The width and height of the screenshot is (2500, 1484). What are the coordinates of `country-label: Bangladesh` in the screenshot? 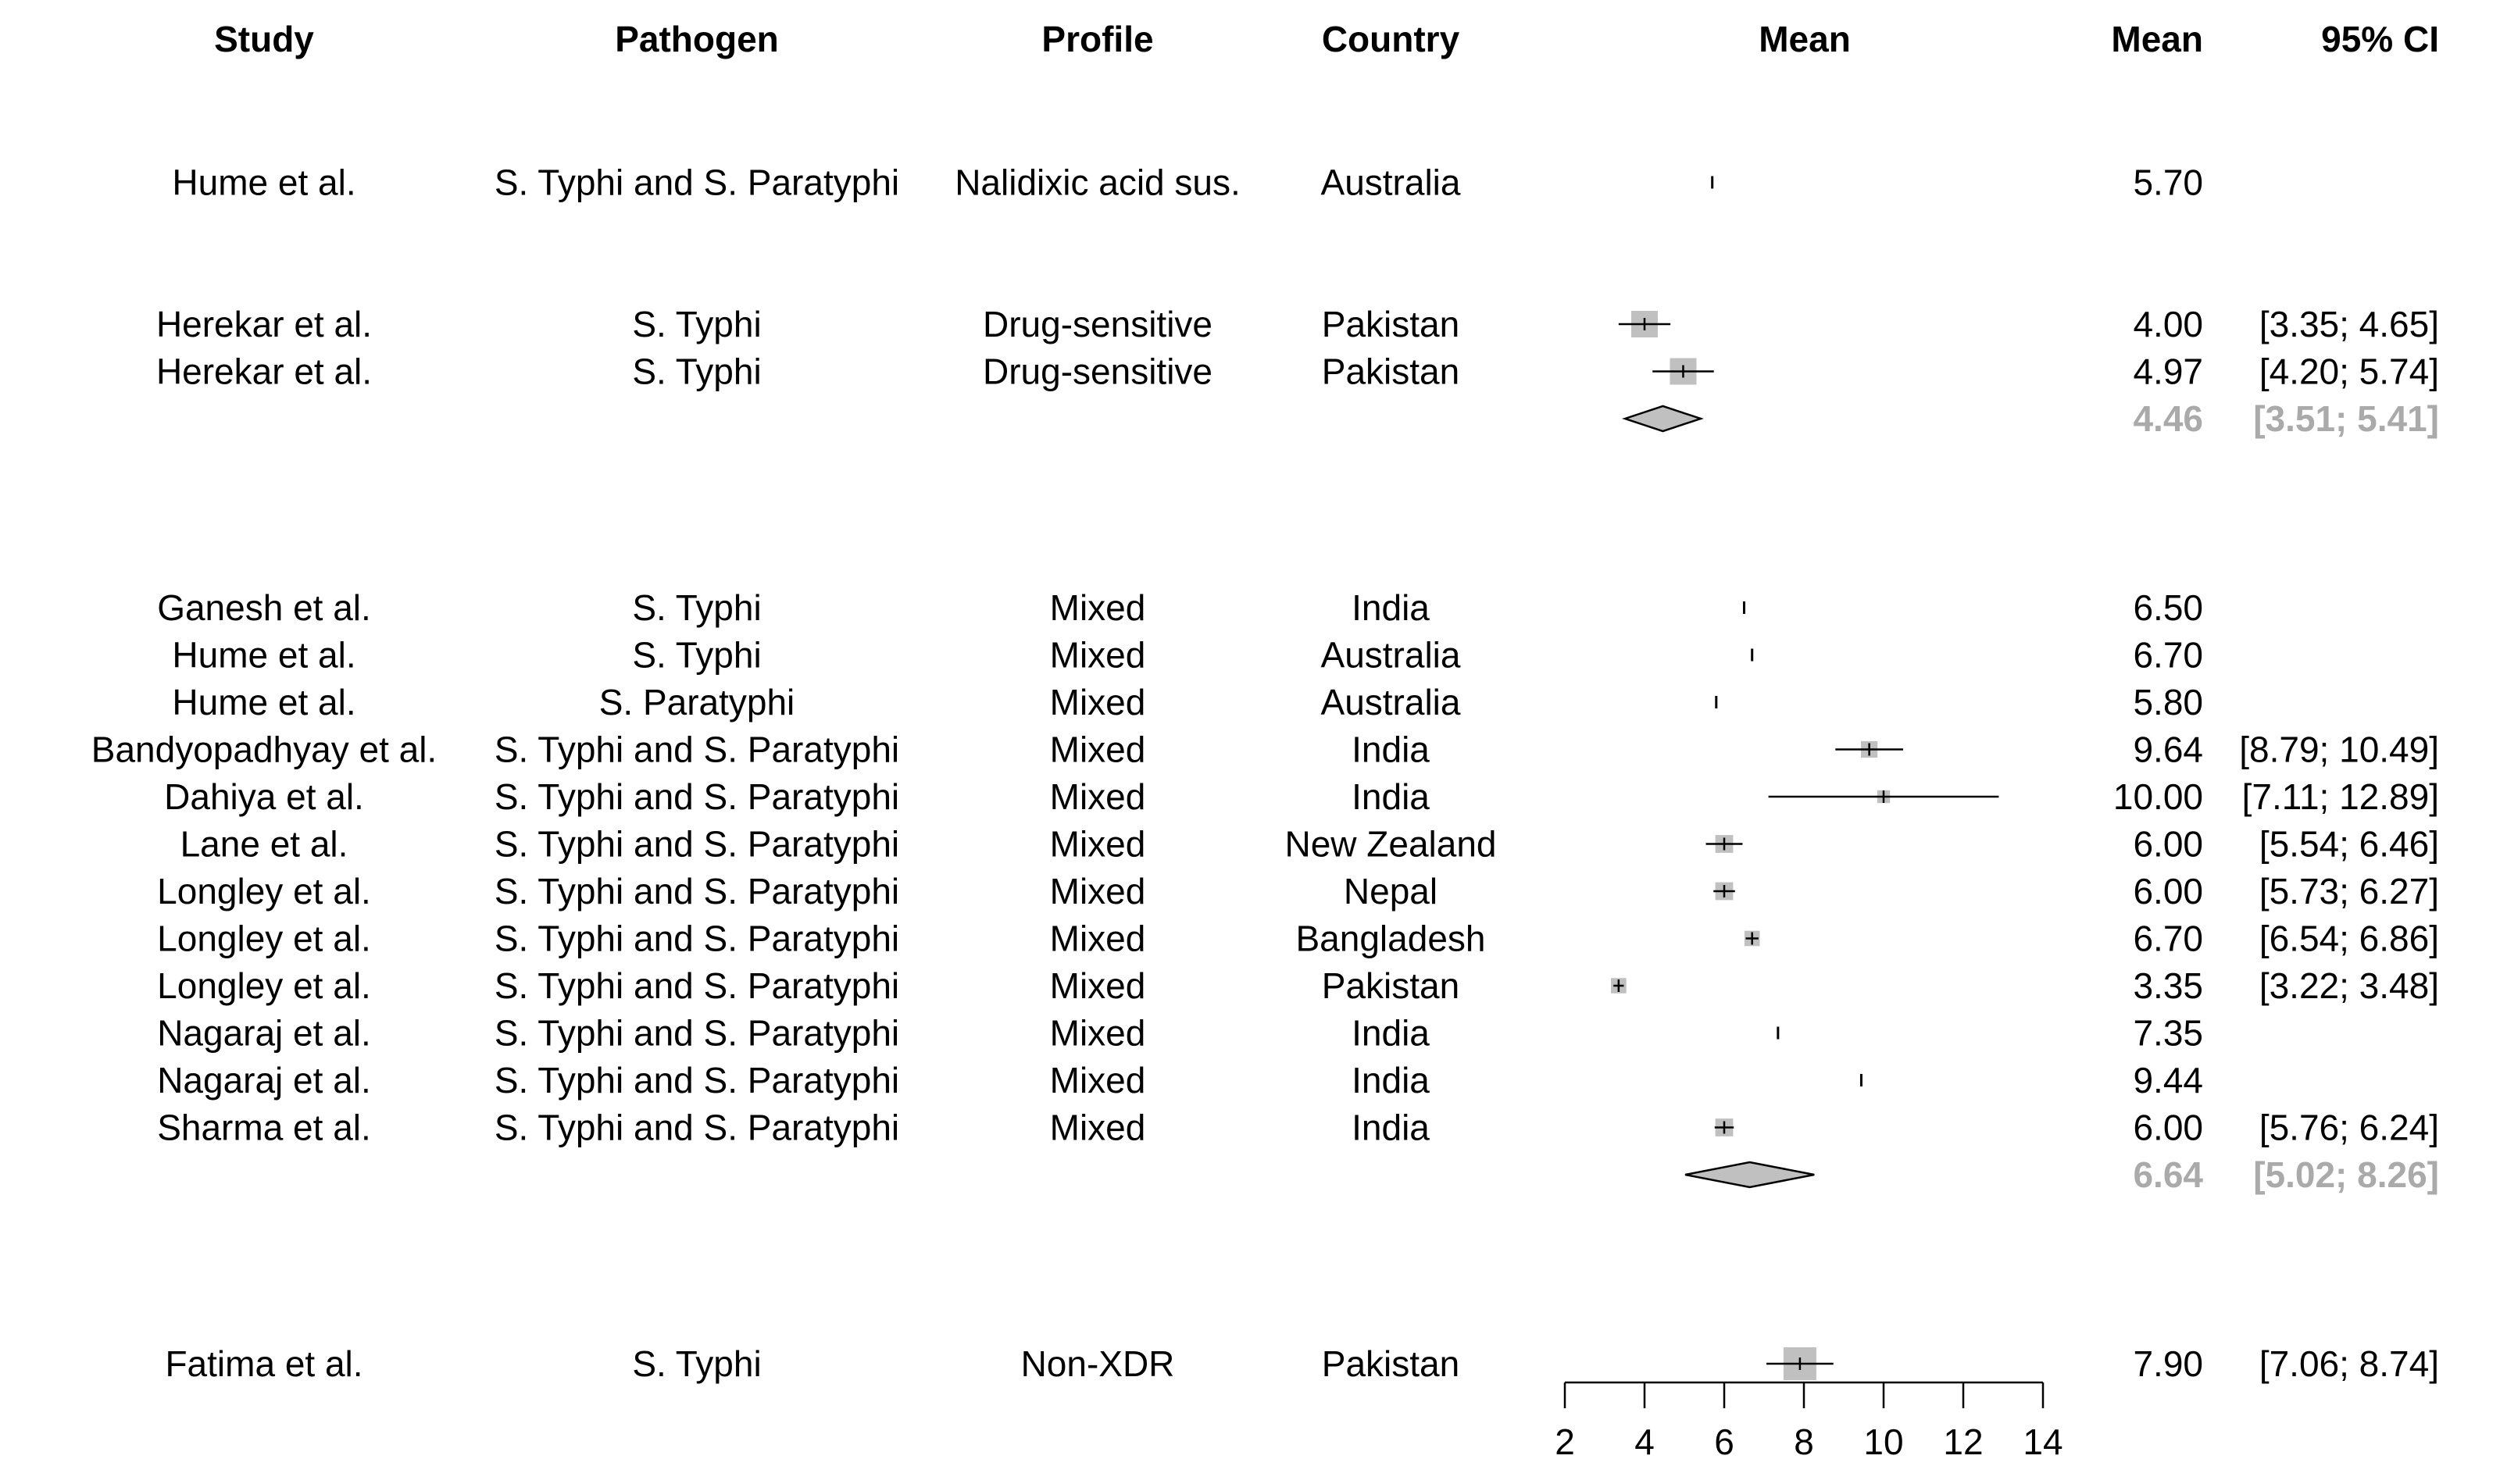 It's located at (1391, 939).